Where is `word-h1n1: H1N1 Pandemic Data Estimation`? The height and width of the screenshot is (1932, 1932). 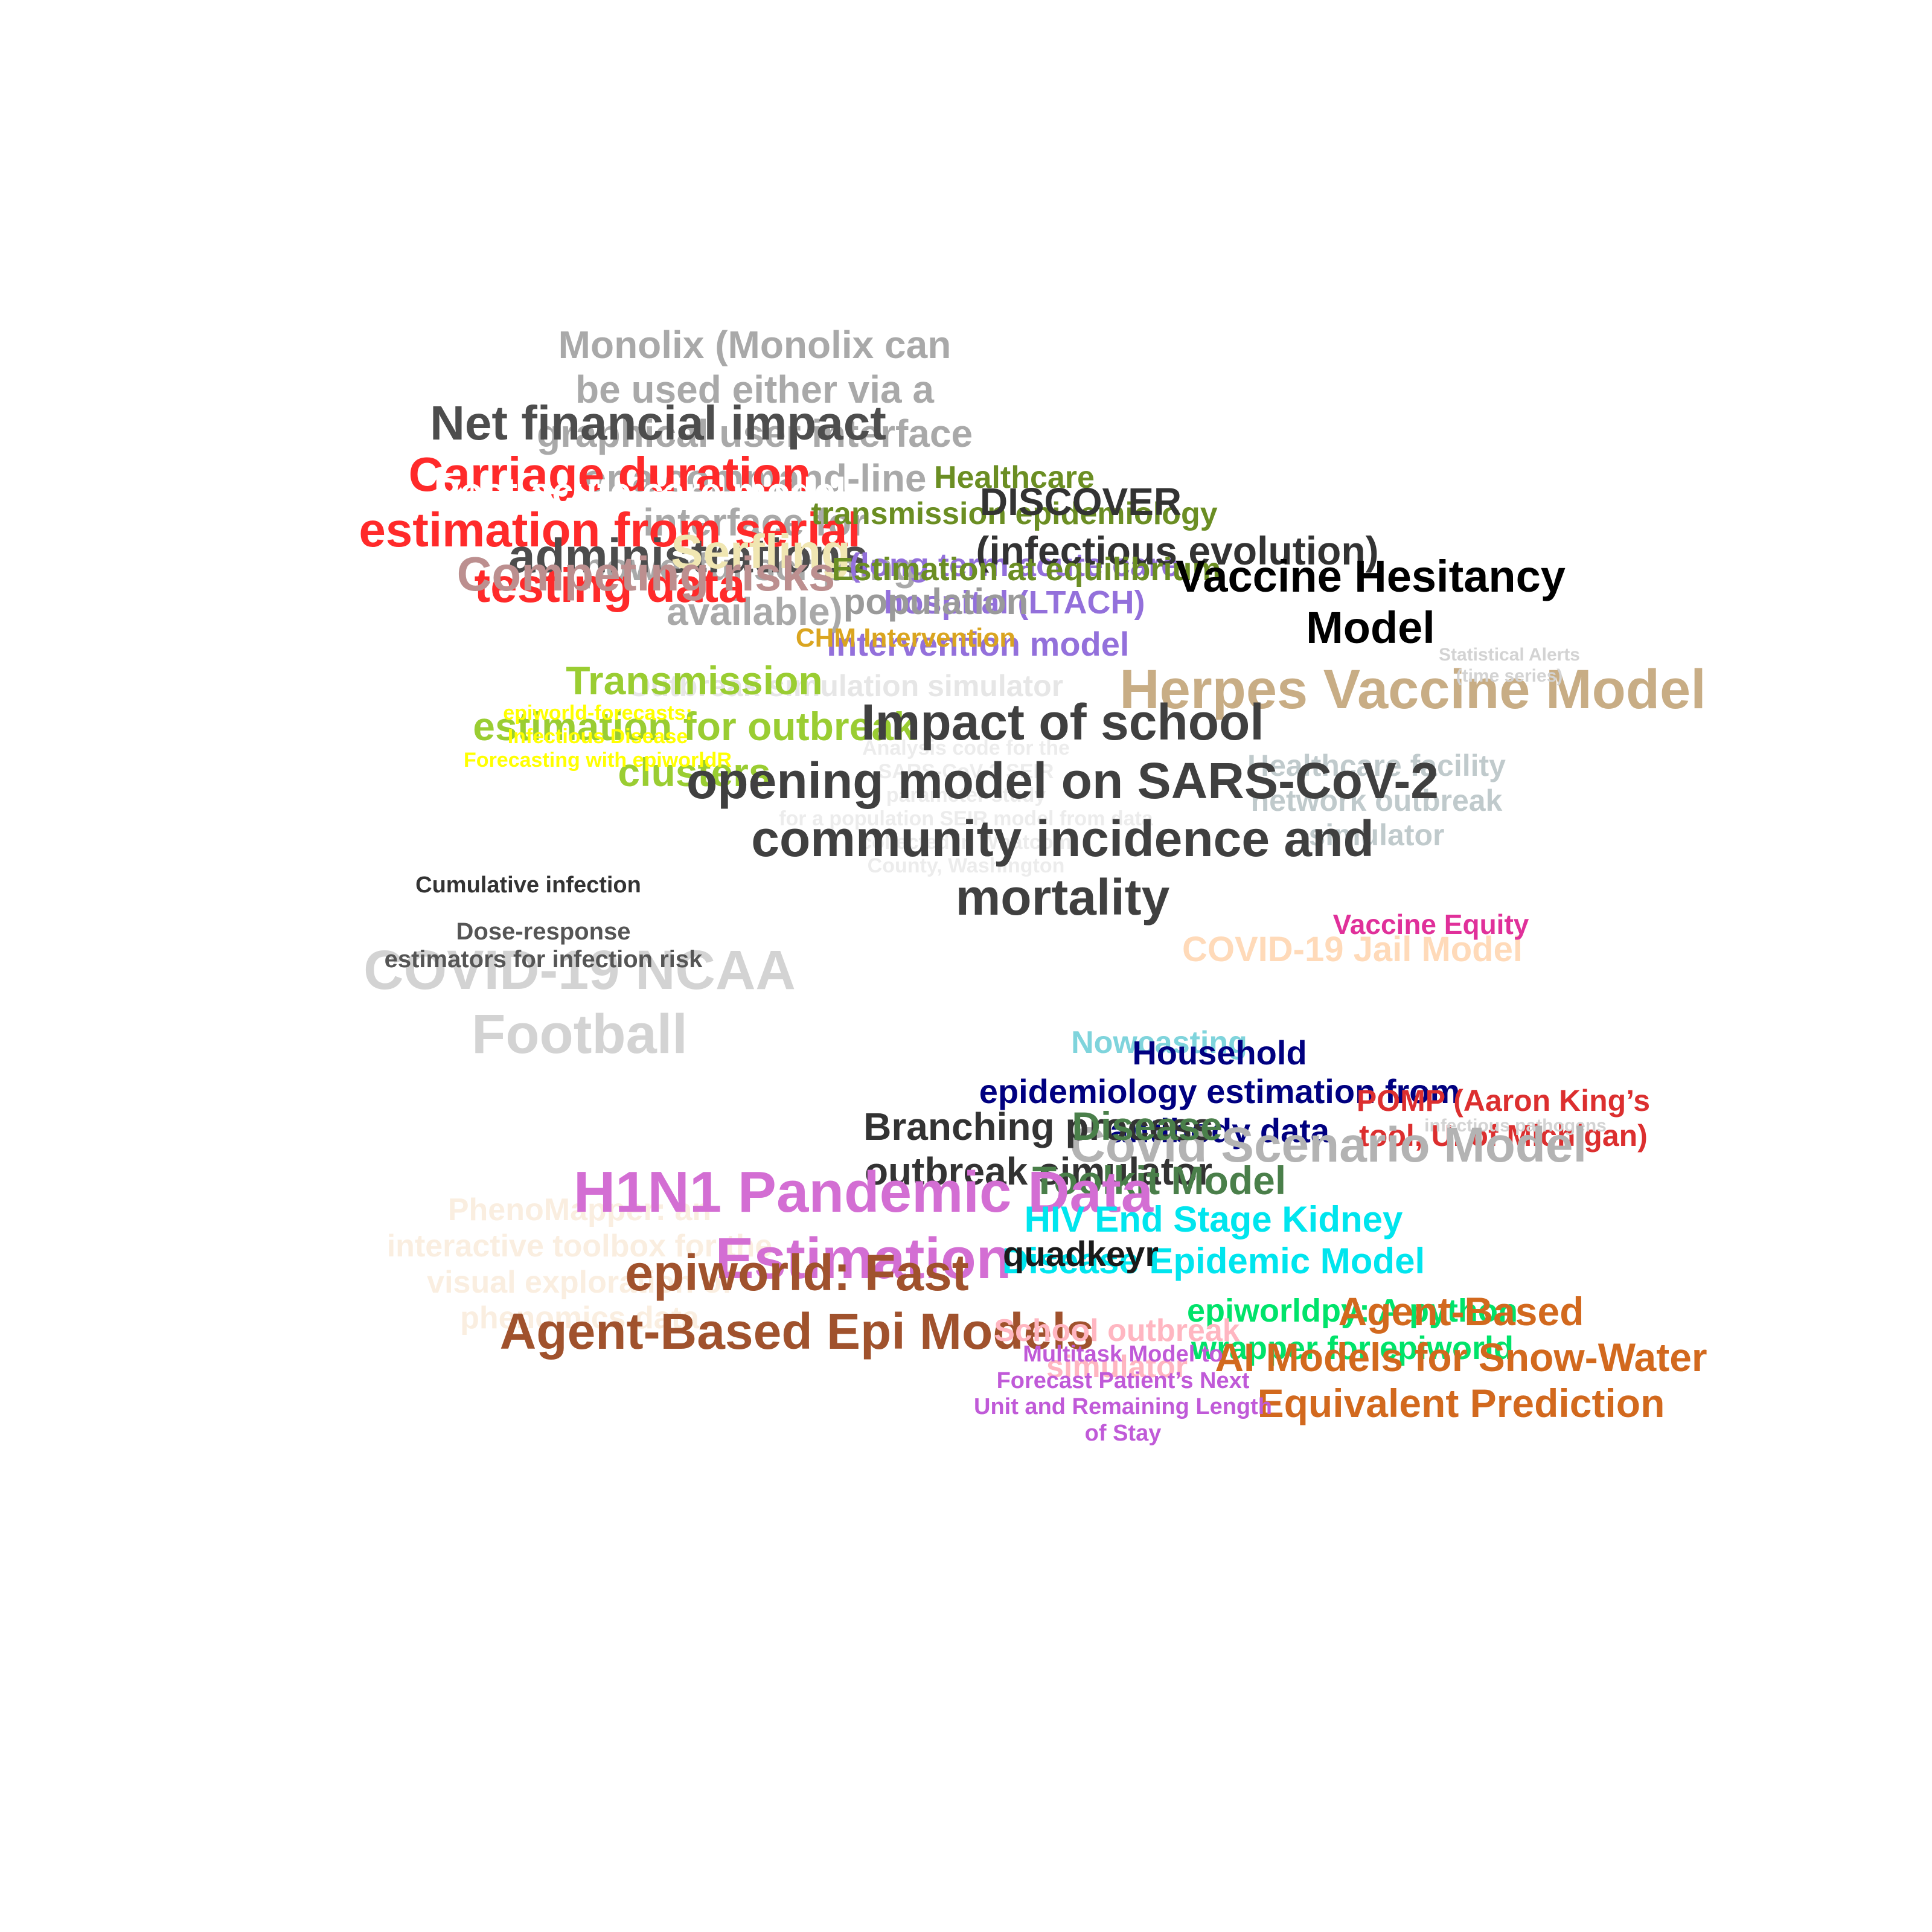 word-h1n1: H1N1 Pandemic Data Estimation is located at coordinates (864, 1225).